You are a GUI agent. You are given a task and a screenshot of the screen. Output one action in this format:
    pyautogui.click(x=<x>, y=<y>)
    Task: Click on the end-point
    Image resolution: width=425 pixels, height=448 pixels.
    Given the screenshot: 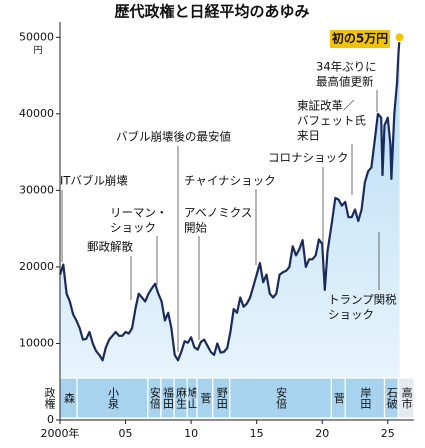 What is the action you would take?
    pyautogui.click(x=399, y=37)
    